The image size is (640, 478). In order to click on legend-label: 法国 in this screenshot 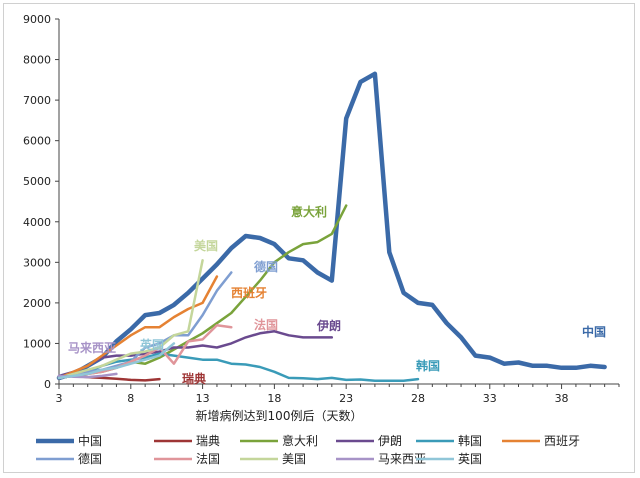, I will do `click(208, 459)`.